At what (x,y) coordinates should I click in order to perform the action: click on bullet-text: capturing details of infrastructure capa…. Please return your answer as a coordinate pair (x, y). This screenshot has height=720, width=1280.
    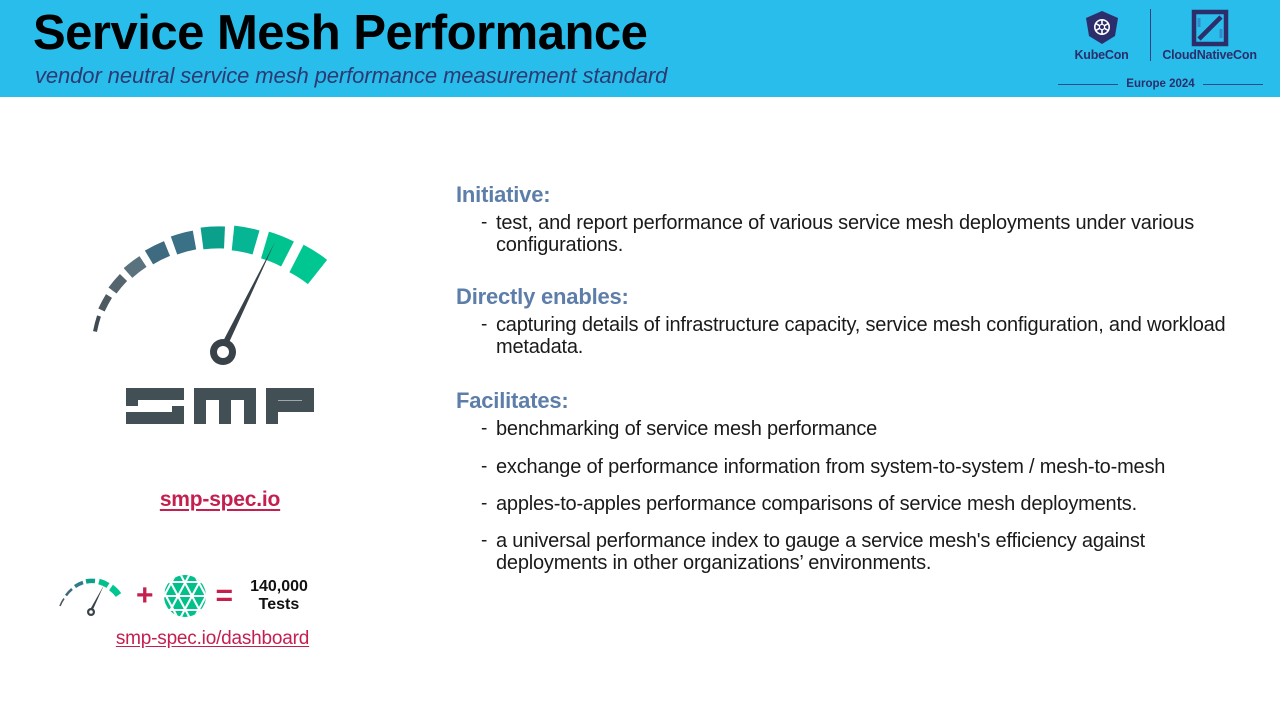
    Looking at the image, I should click on (861, 336).